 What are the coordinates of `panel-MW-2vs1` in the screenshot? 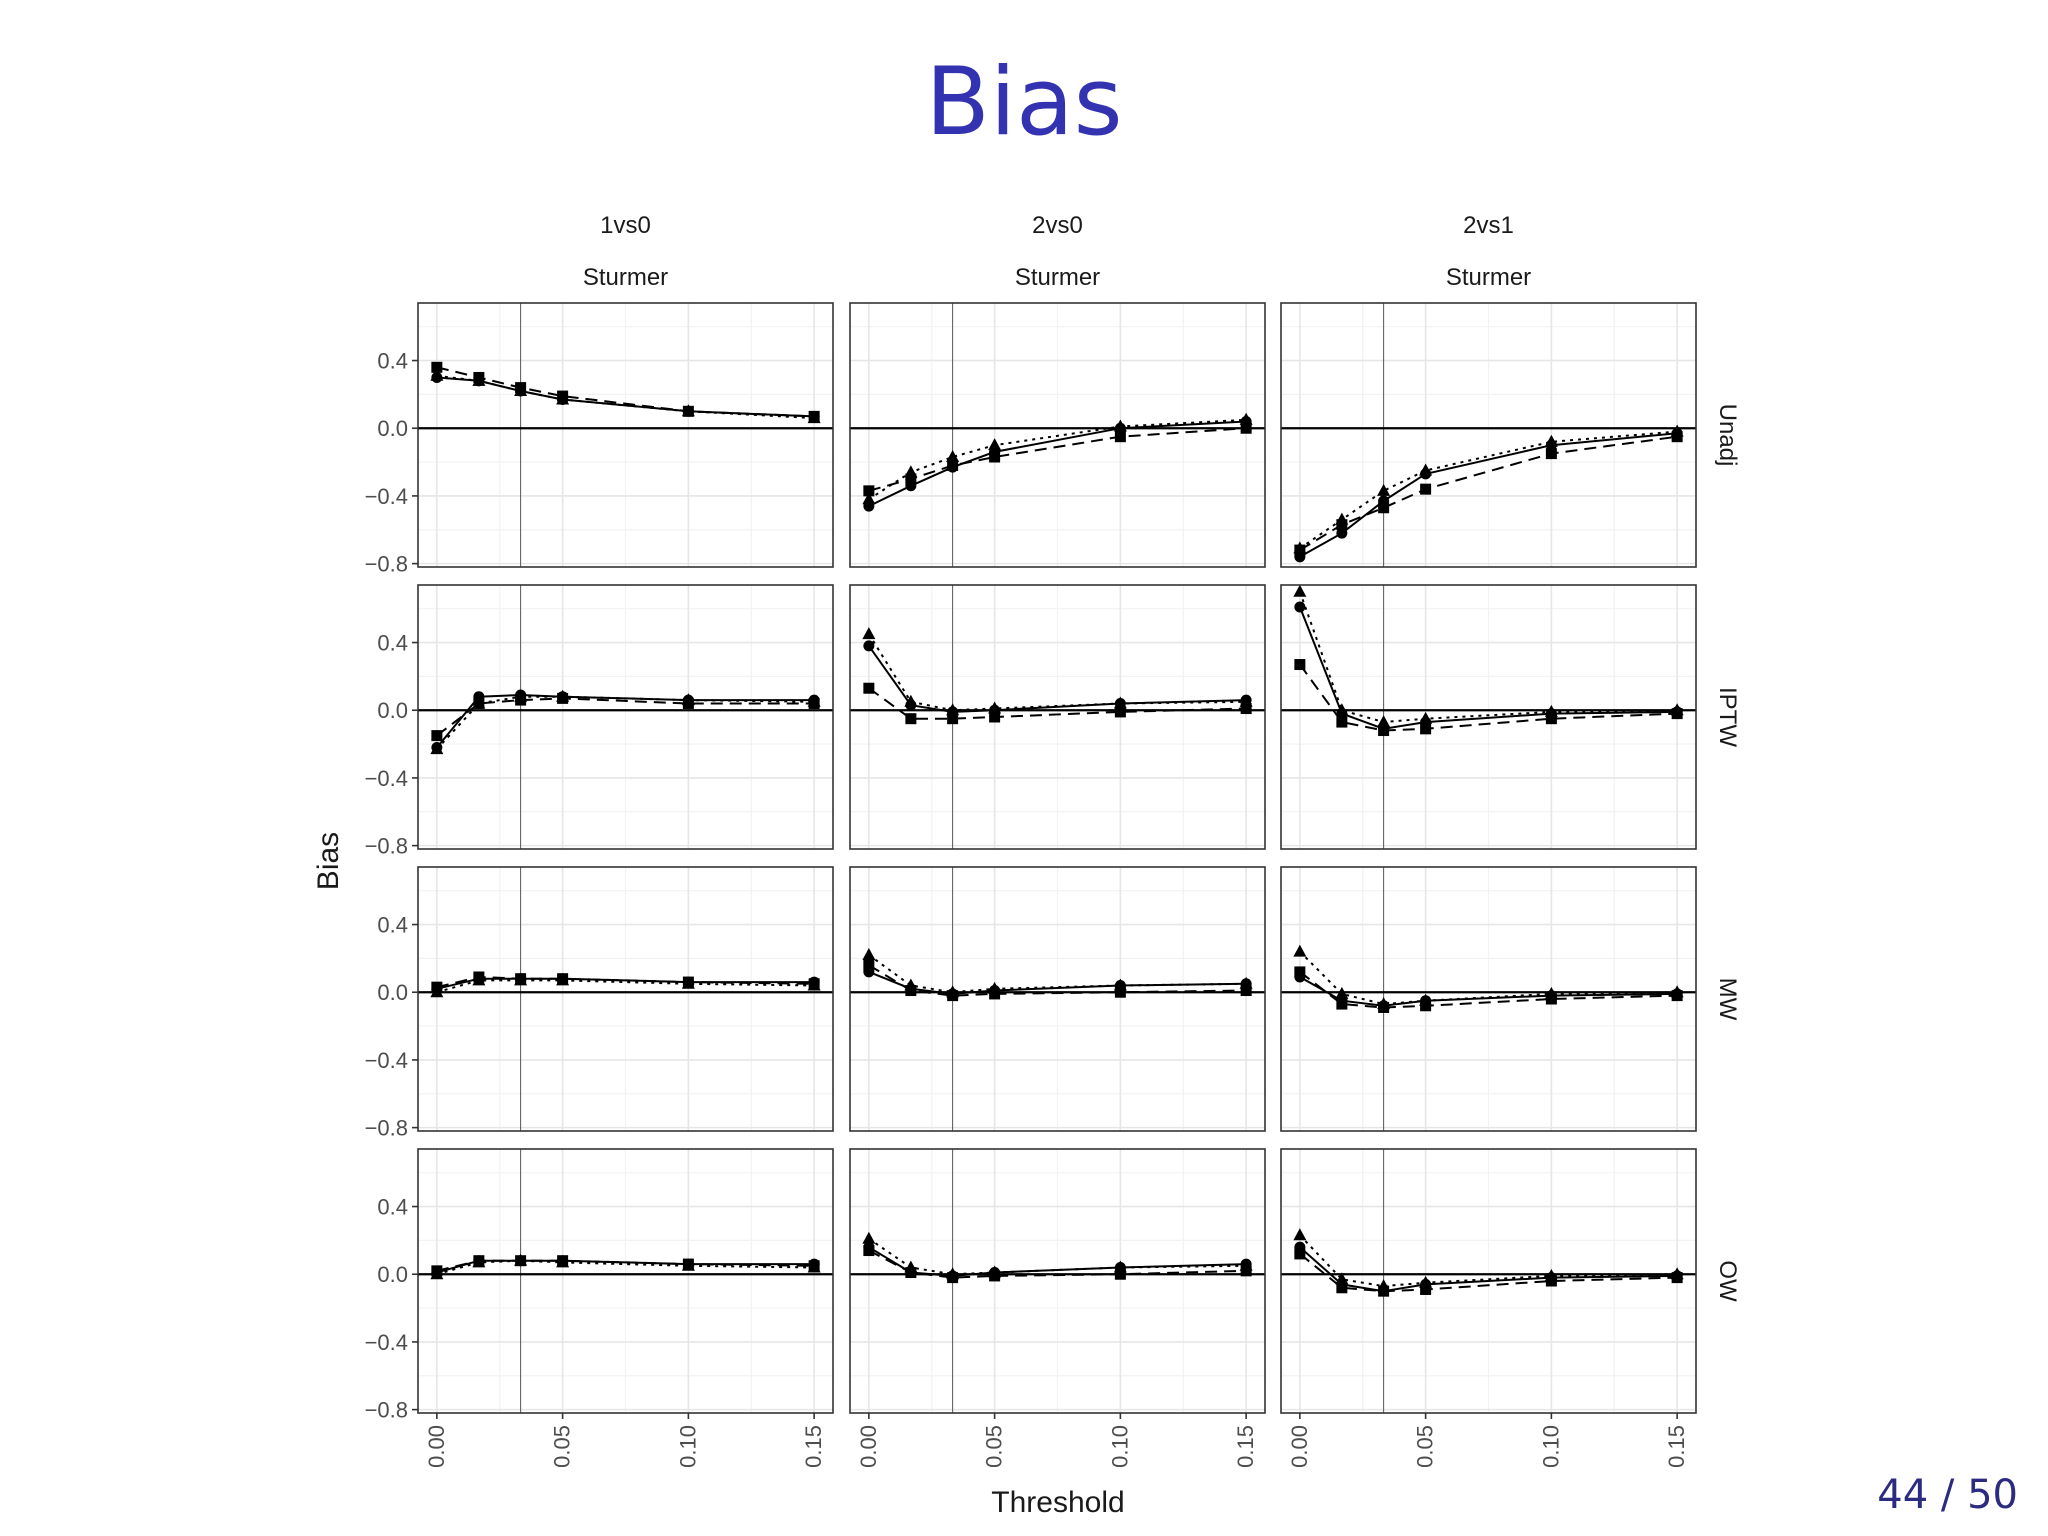 It's located at (1488, 999).